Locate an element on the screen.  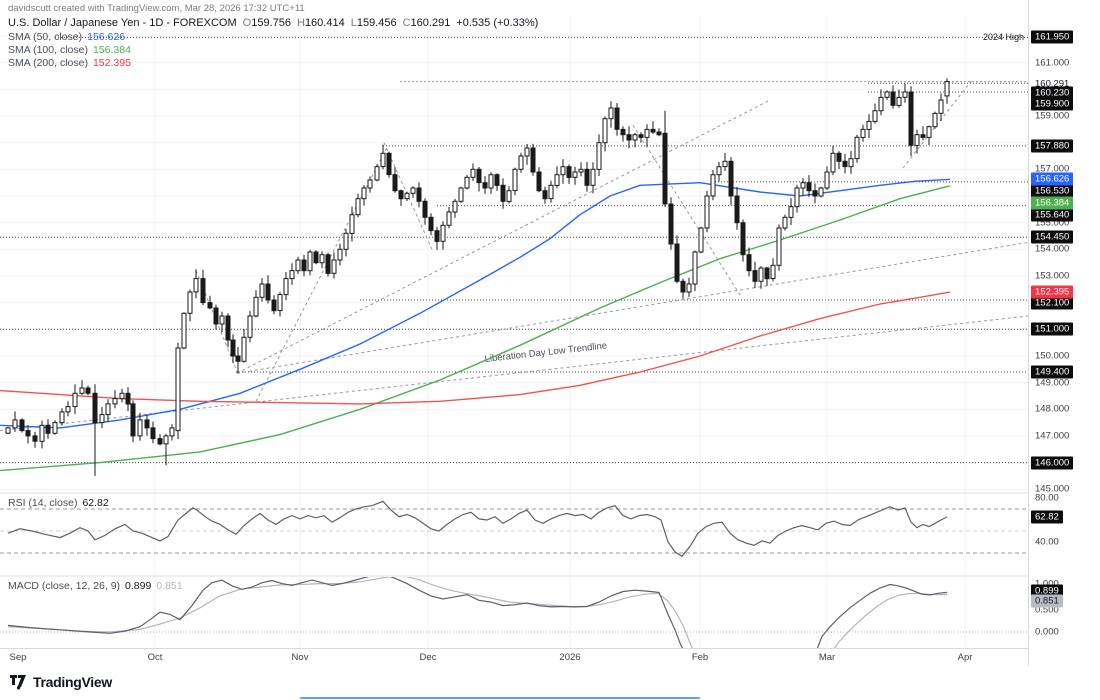
price-axis-label: 152.395 is located at coordinates (1052, 292).